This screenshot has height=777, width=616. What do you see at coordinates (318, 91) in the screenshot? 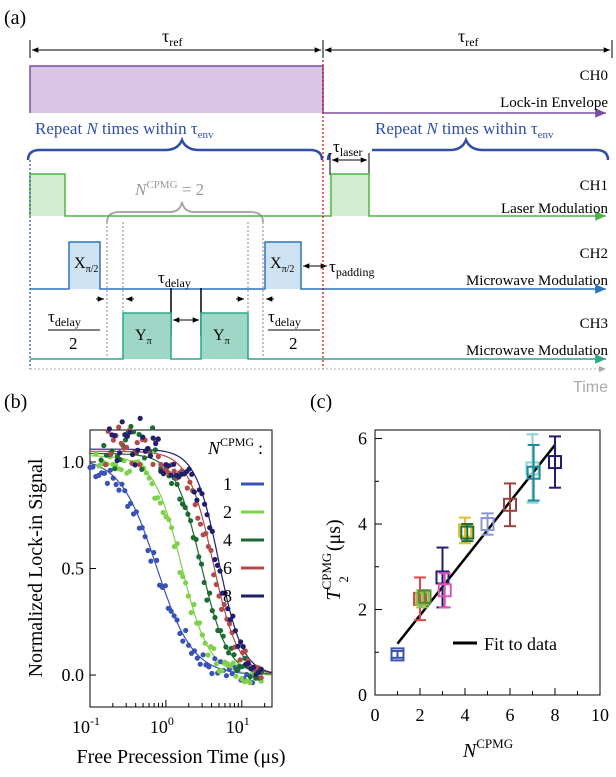
I see `ch0-trace: CH0 Lock-in Envelope` at bounding box center [318, 91].